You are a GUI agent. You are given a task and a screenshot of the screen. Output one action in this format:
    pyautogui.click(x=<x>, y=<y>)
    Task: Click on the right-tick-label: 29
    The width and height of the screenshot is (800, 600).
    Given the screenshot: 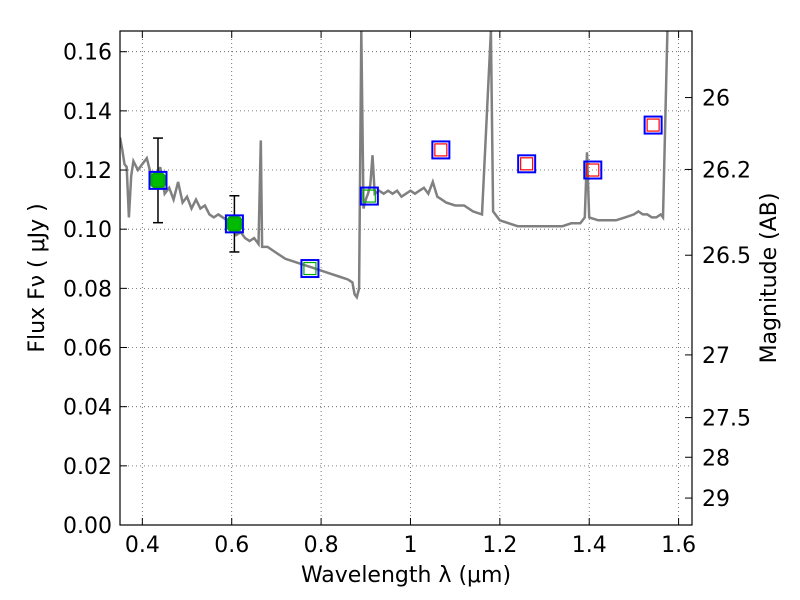 What is the action you would take?
    pyautogui.click(x=716, y=499)
    